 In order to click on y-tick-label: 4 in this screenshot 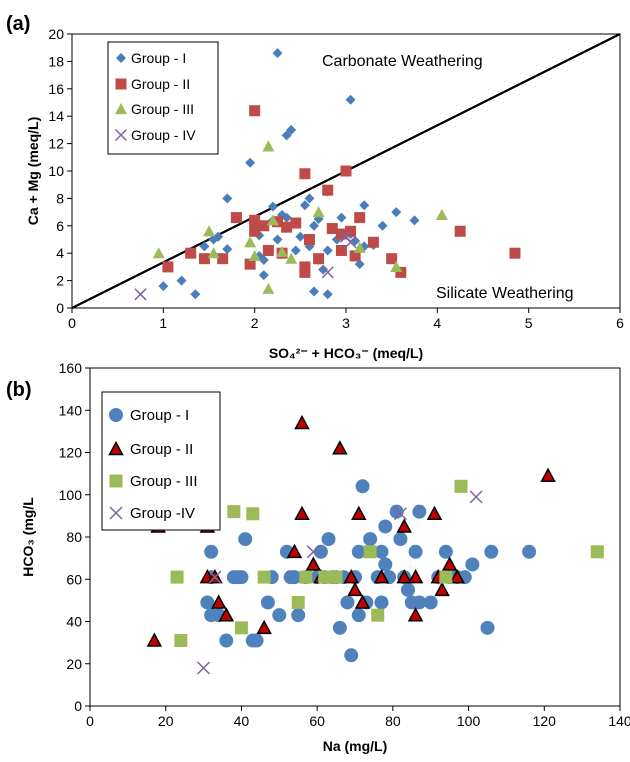, I will do `click(60, 253)`.